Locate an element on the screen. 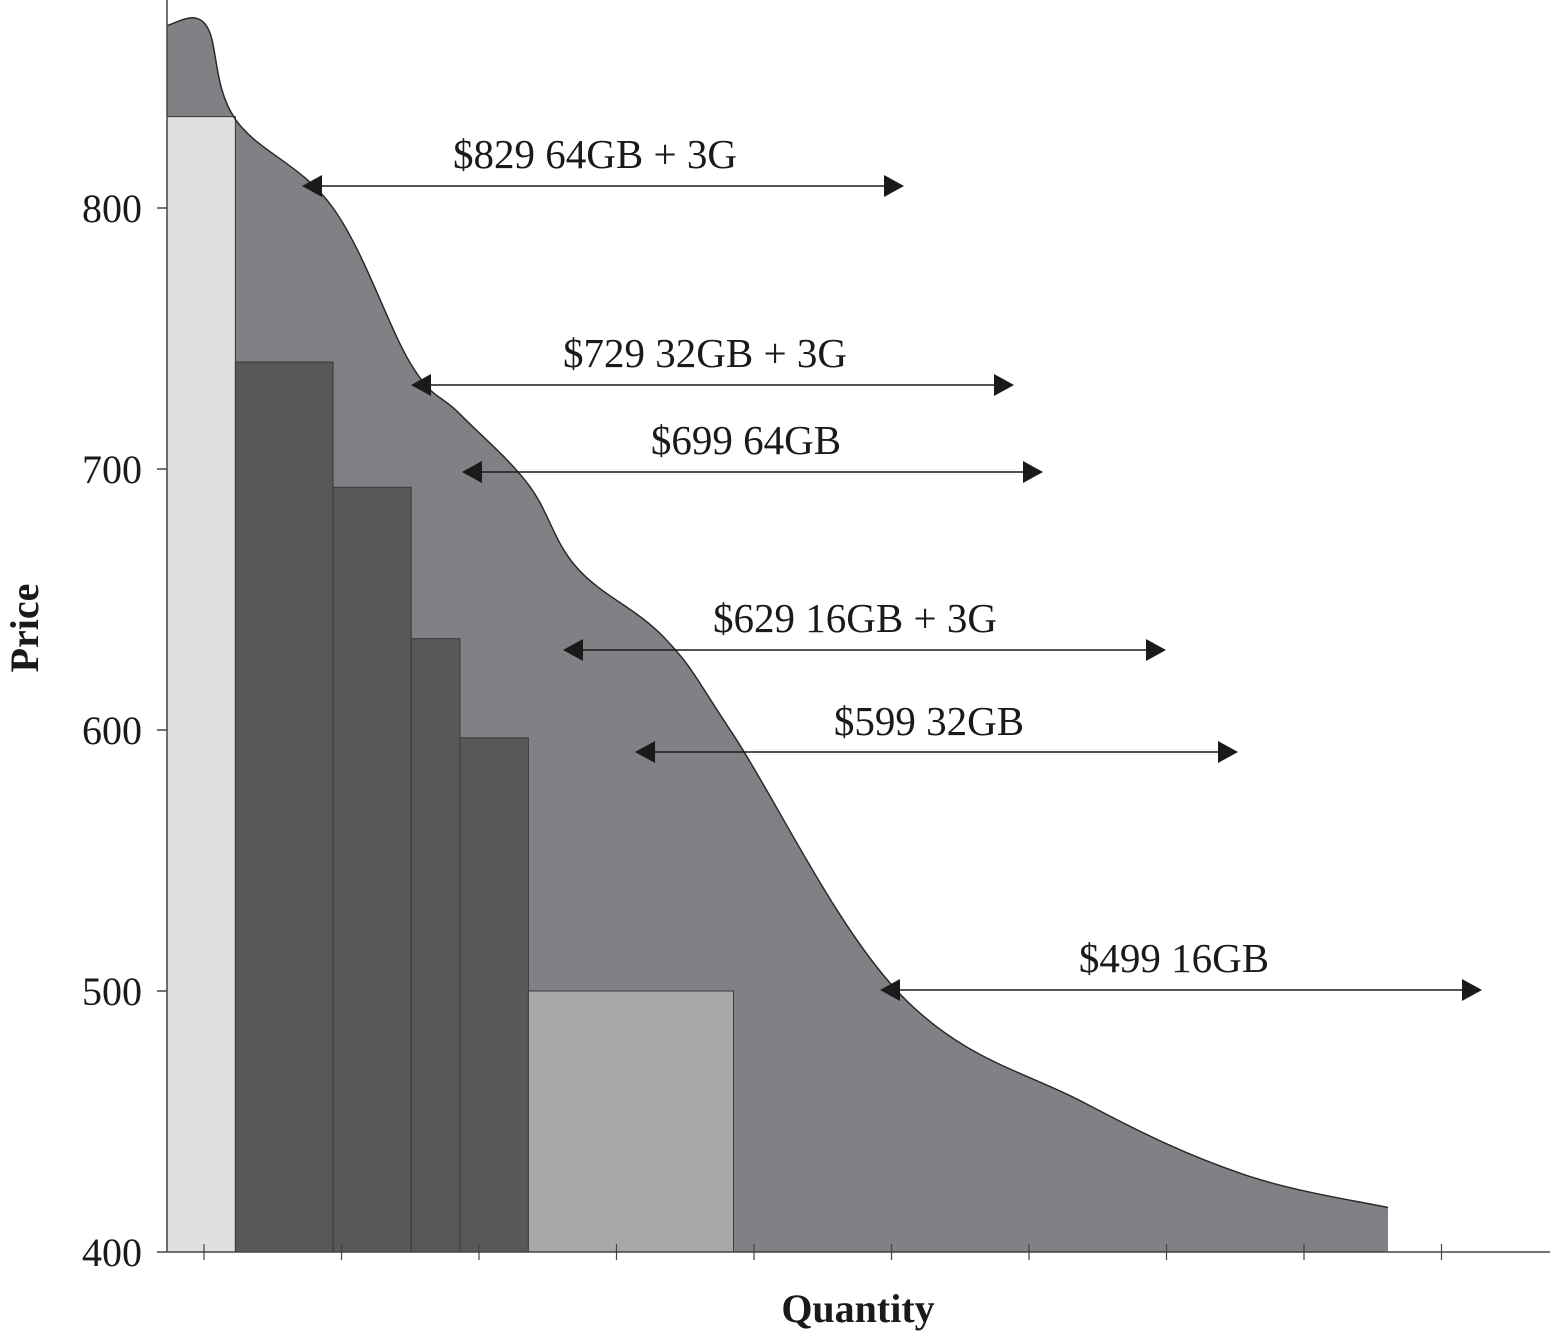 The width and height of the screenshot is (1550, 1333). price-label: $829 64GB + 3G is located at coordinates (595, 154).